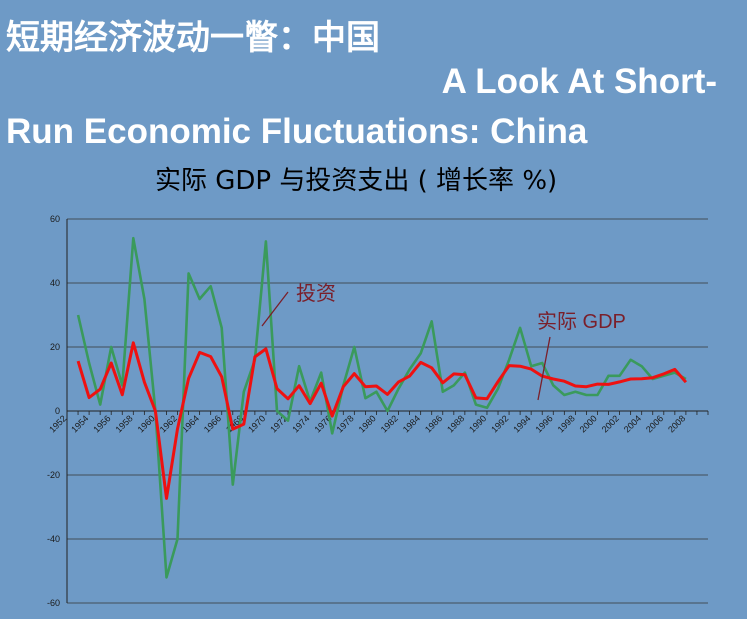  Describe the element at coordinates (79, 423) in the screenshot. I see `x-tick-label: 1954` at that location.